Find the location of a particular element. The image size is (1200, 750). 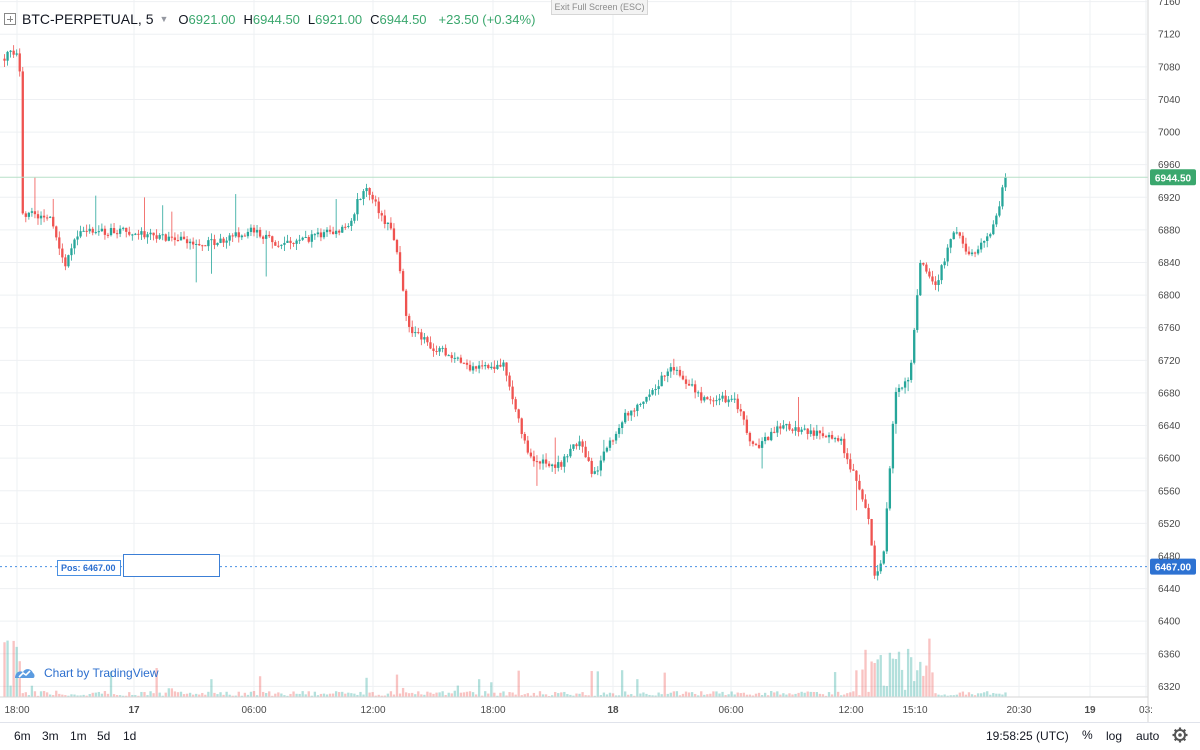

gear-icon is located at coordinates (1180, 735).